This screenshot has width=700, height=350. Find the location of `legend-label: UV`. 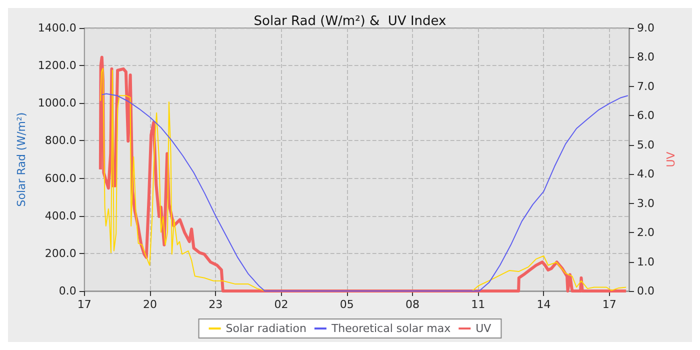

legend-label: UV is located at coordinates (484, 328).